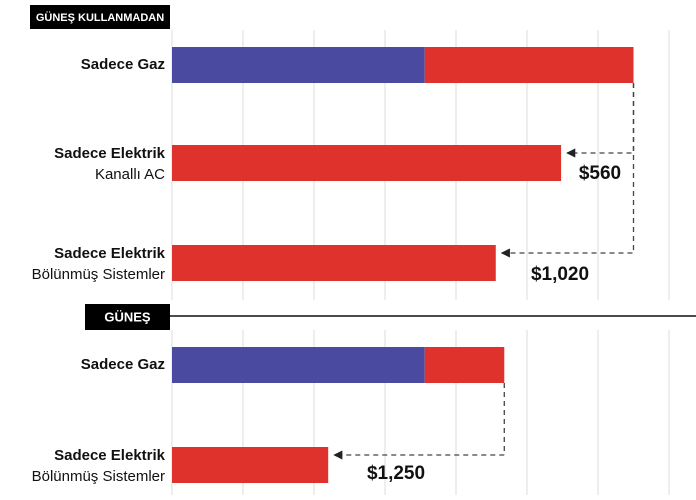  What do you see at coordinates (600, 173) in the screenshot?
I see `savings-label: $560` at bounding box center [600, 173].